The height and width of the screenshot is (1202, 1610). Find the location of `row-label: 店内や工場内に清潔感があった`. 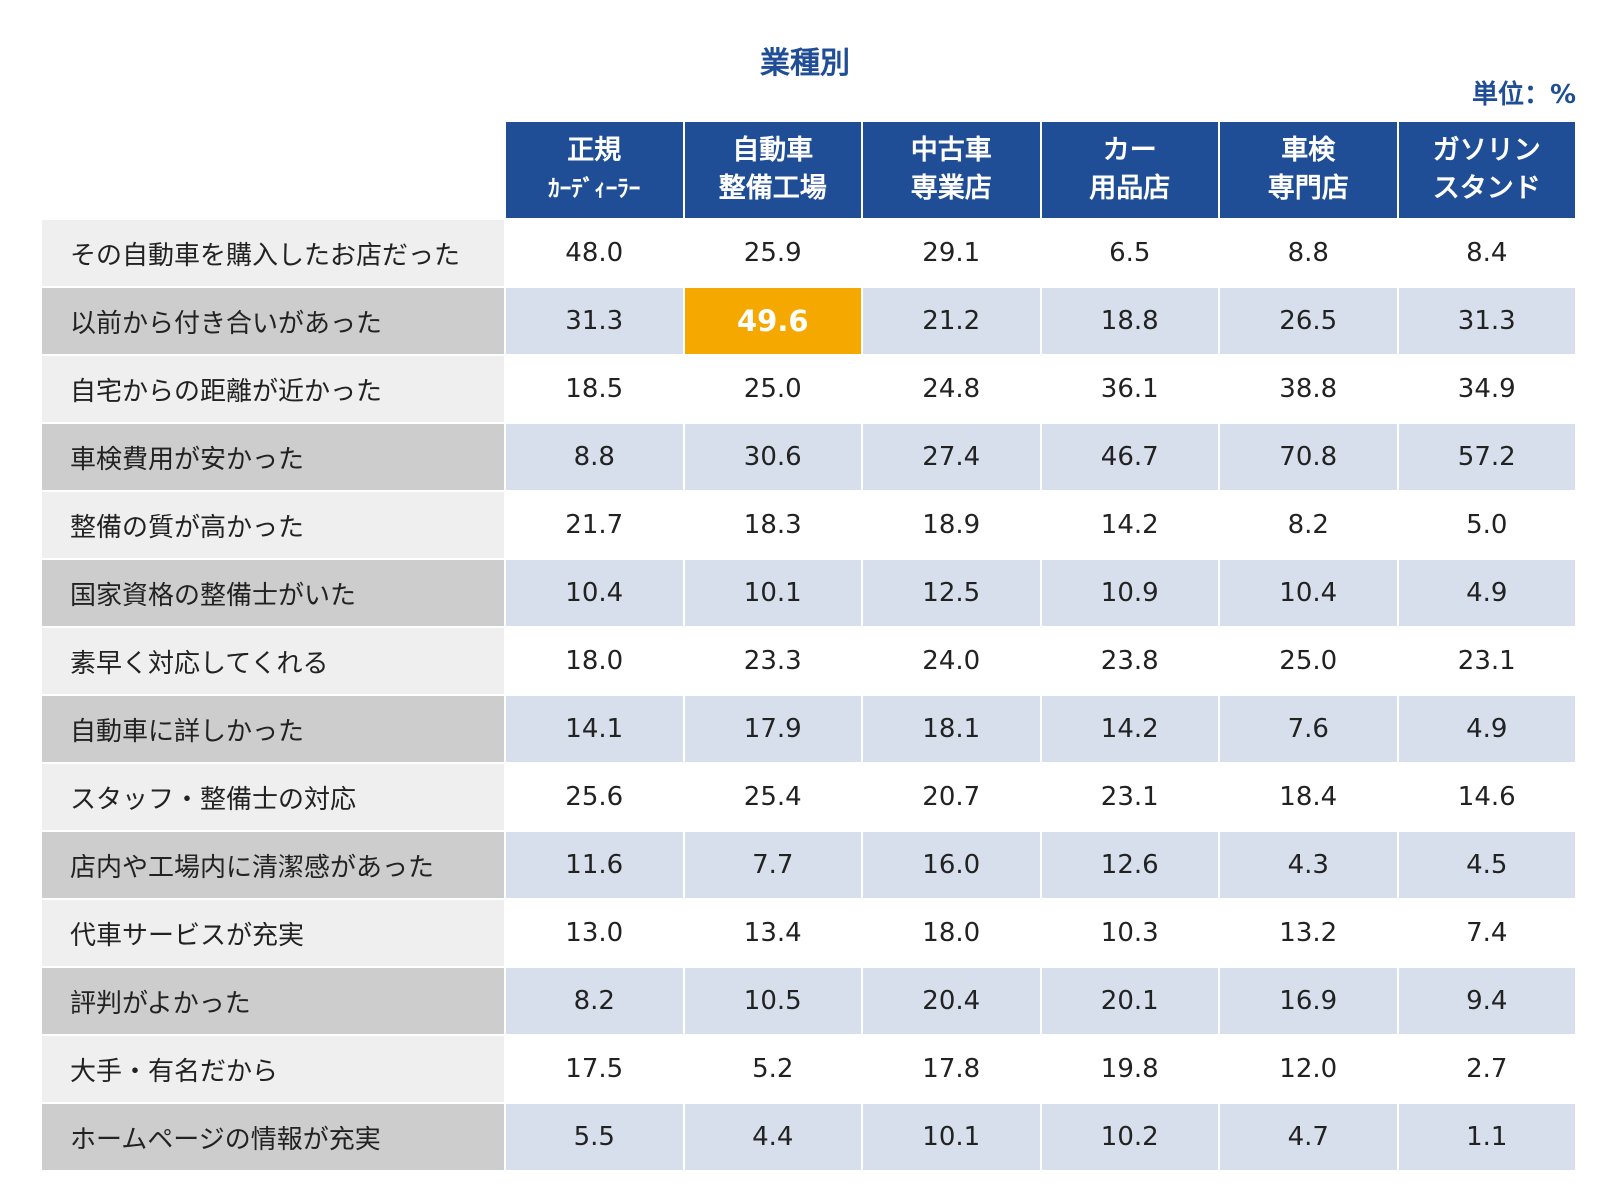

row-label: 店内や工場内に清潔感があった is located at coordinates (273, 865).